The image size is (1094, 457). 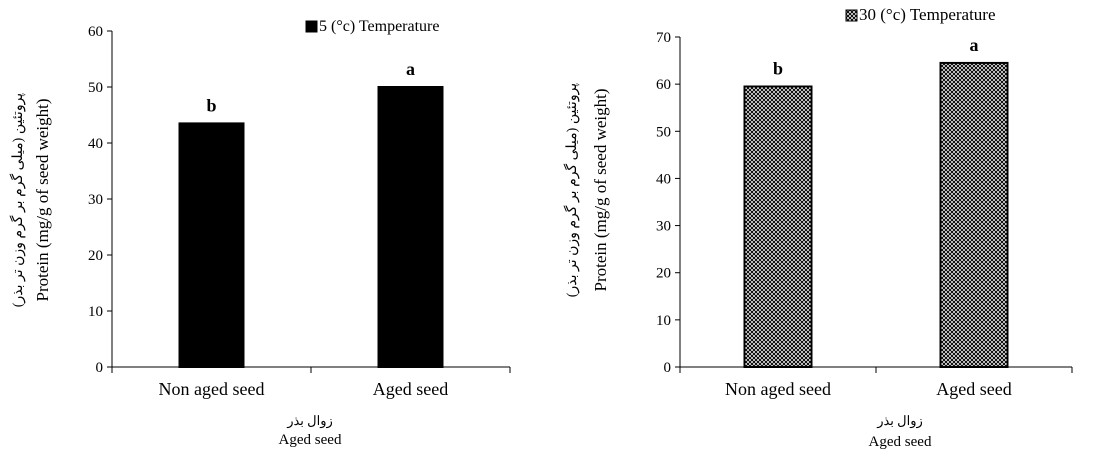 What do you see at coordinates (663, 38) in the screenshot?
I see `y-tick-label: 70` at bounding box center [663, 38].